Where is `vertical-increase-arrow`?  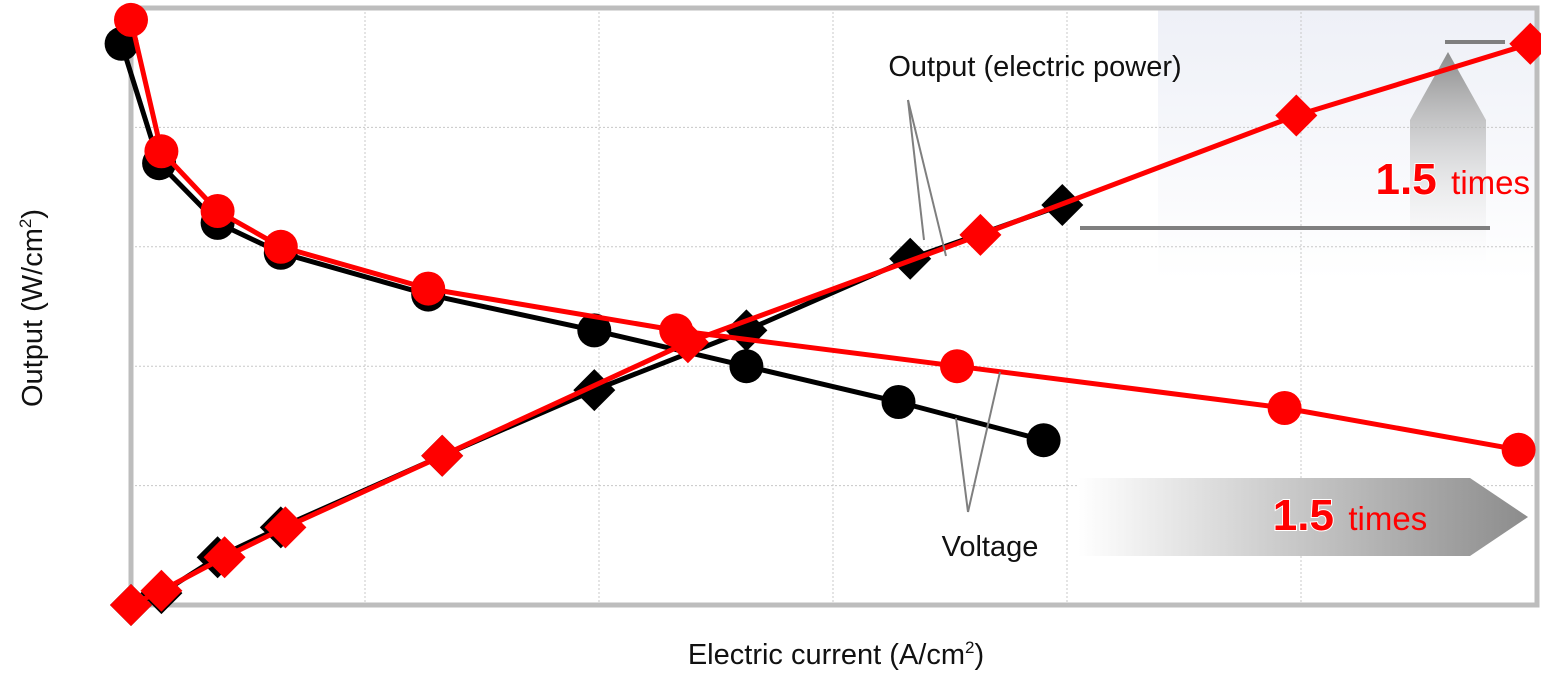
vertical-increase-arrow is located at coordinates (1448, 163).